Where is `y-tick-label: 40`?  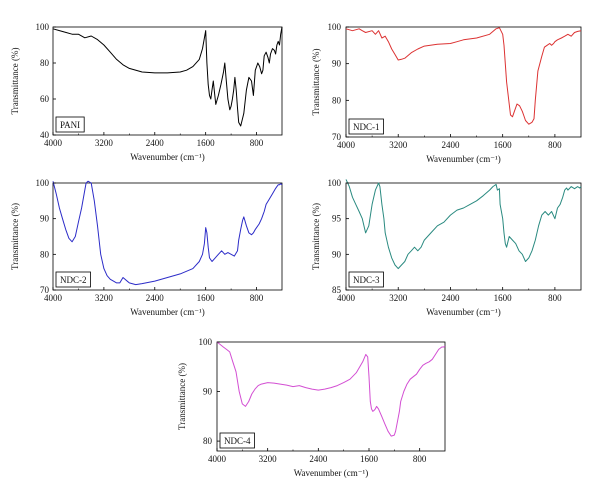
y-tick-label: 40 is located at coordinates (45, 135).